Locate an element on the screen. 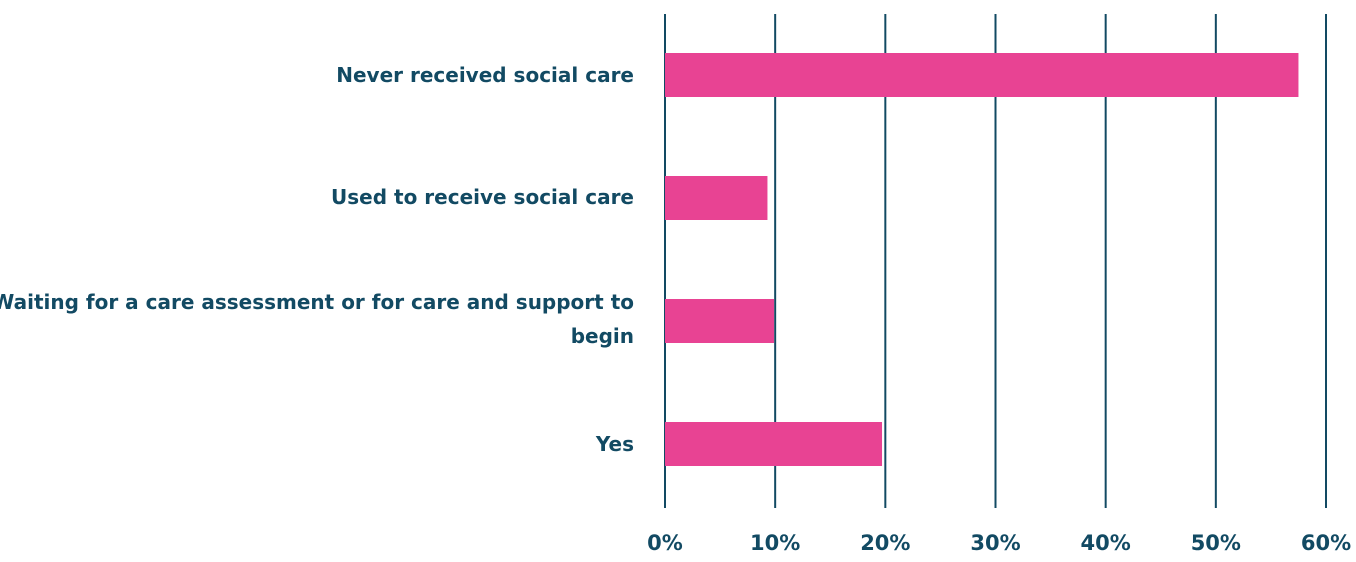 This screenshot has height=562, width=1356. category-label-yes: Yes is located at coordinates (614, 444).